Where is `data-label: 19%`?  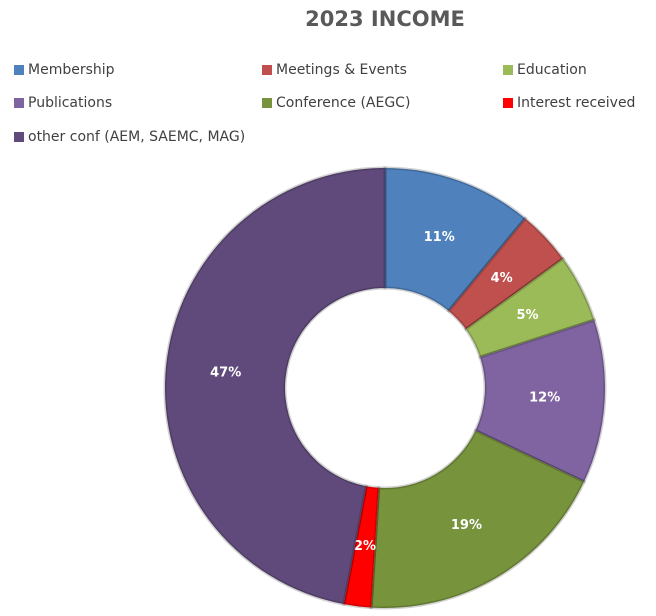
data-label: 19% is located at coordinates (466, 525).